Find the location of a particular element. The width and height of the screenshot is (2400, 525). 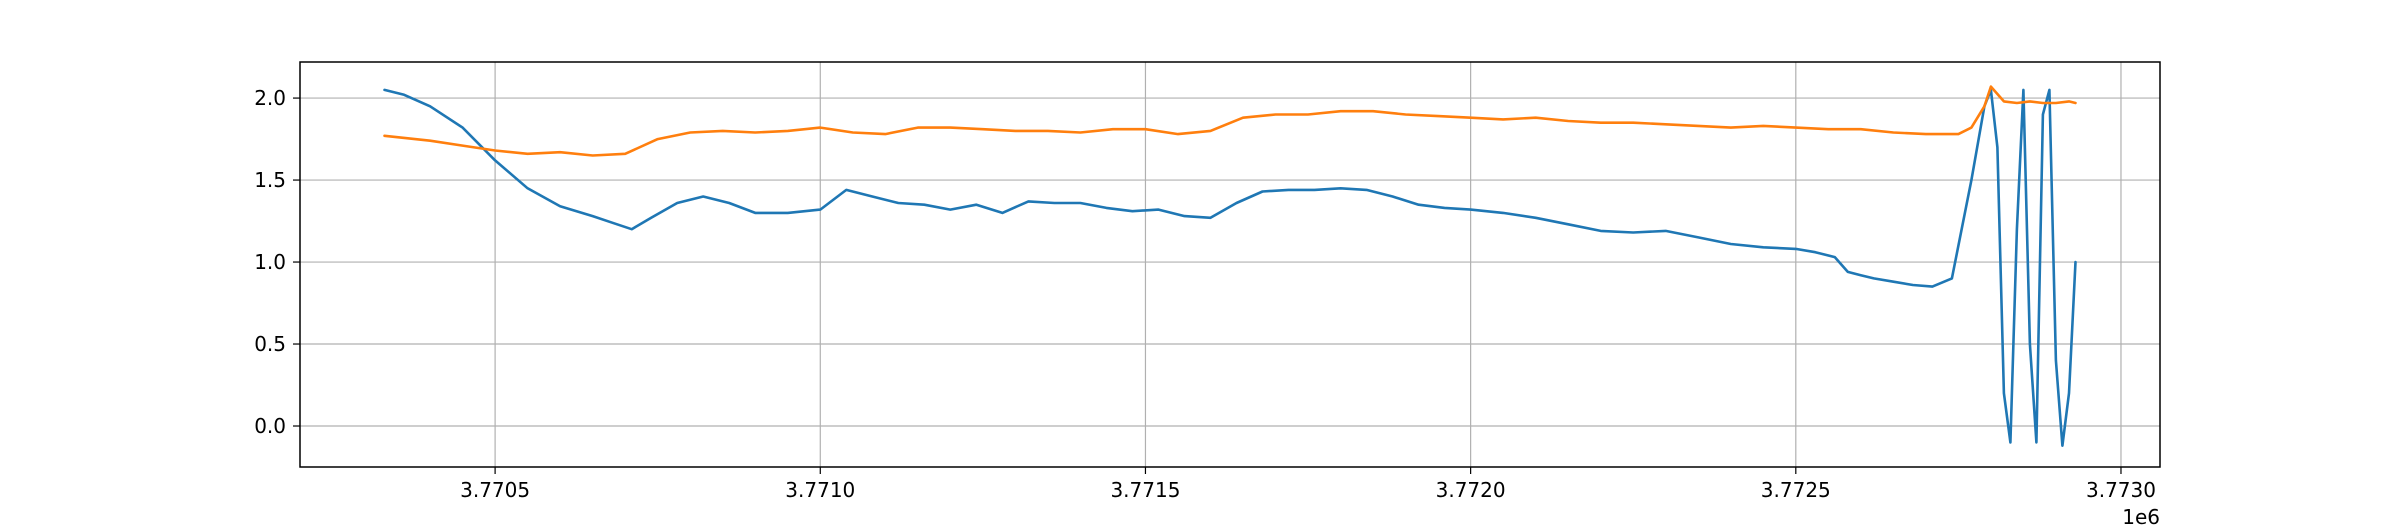

x-tick-label: 3.7705 is located at coordinates (495, 490).